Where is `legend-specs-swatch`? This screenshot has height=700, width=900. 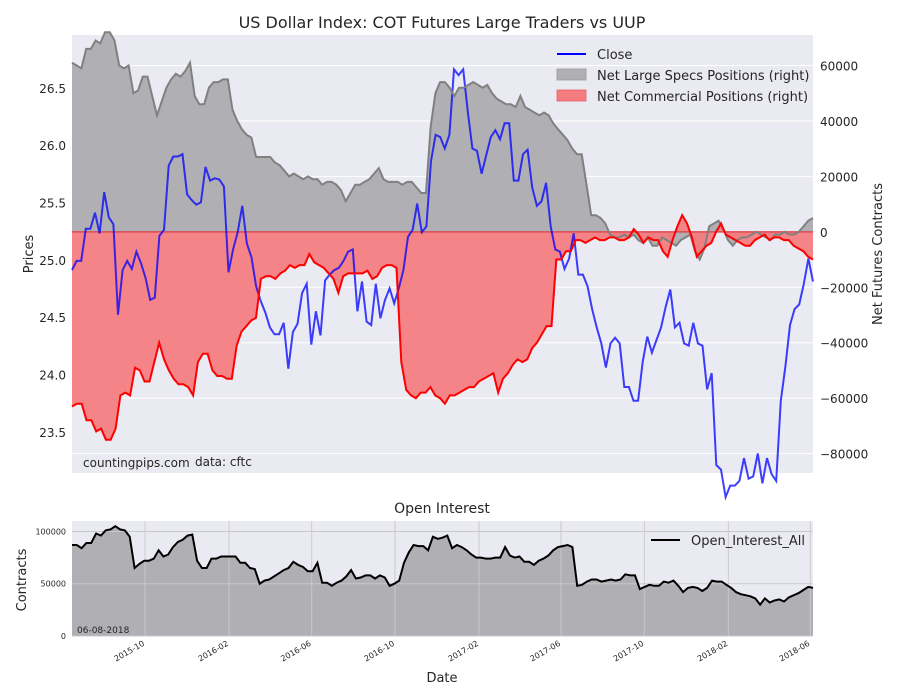 legend-specs-swatch is located at coordinates (571, 74).